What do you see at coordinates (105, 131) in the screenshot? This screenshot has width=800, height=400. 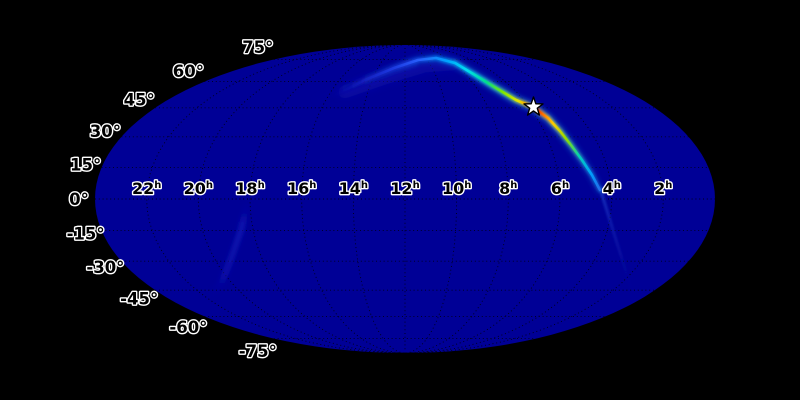 I see `dec-label-30: 30°` at bounding box center [105, 131].